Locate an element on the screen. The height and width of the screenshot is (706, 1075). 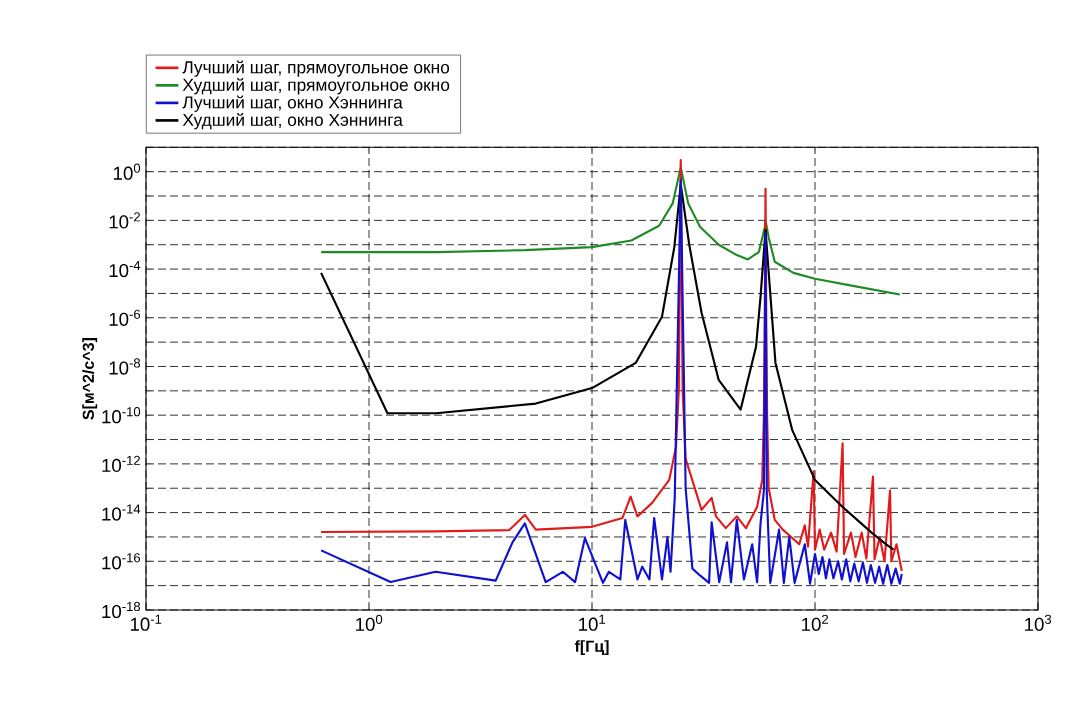
x-tick-label: 10$^{2}$ is located at coordinates (815, 622).